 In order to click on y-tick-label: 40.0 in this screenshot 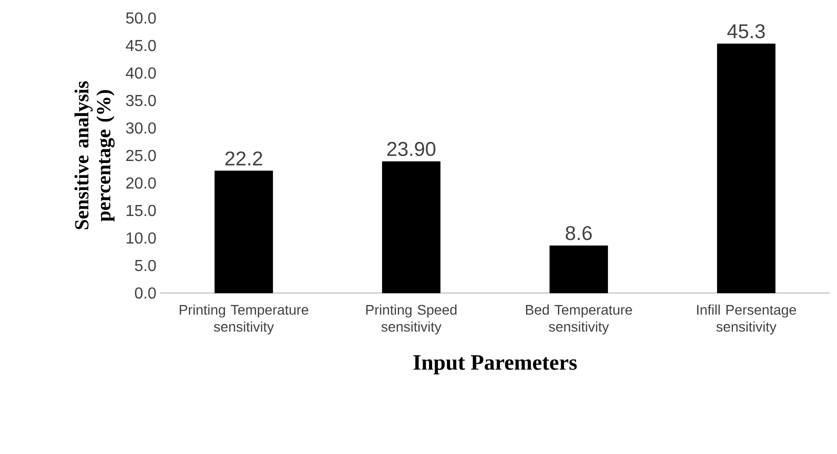, I will do `click(141, 73)`.